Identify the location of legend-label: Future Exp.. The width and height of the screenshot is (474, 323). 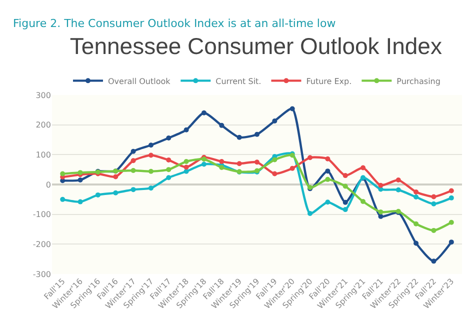
(329, 81).